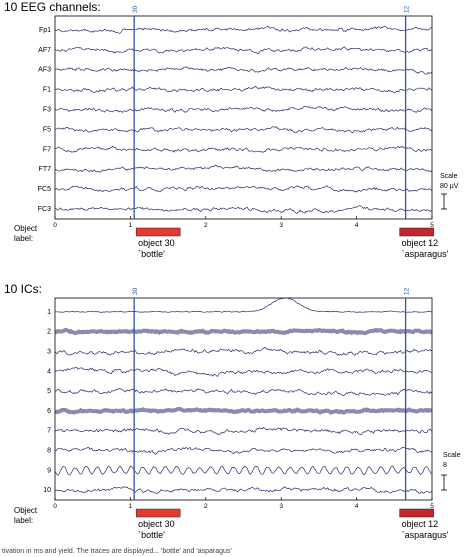 Image resolution: width=474 pixels, height=557 pixels. Describe the element at coordinates (23, 520) in the screenshot. I see `object-label-2b: label:` at that location.